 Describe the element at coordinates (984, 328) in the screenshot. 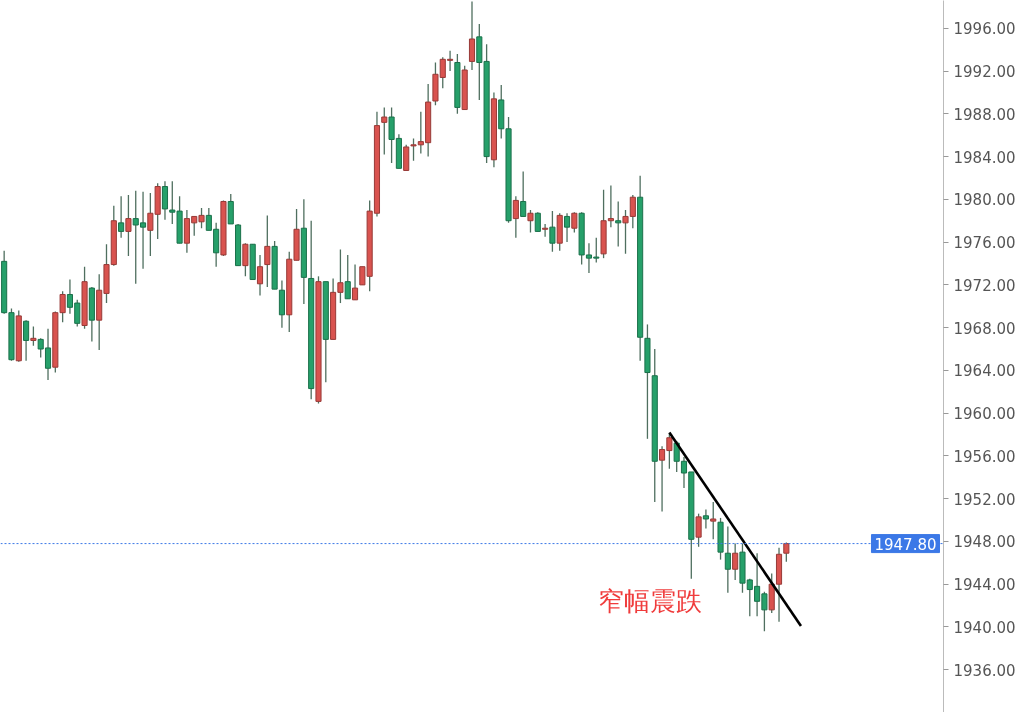

I see `y-tick-label: 1968.00` at that location.